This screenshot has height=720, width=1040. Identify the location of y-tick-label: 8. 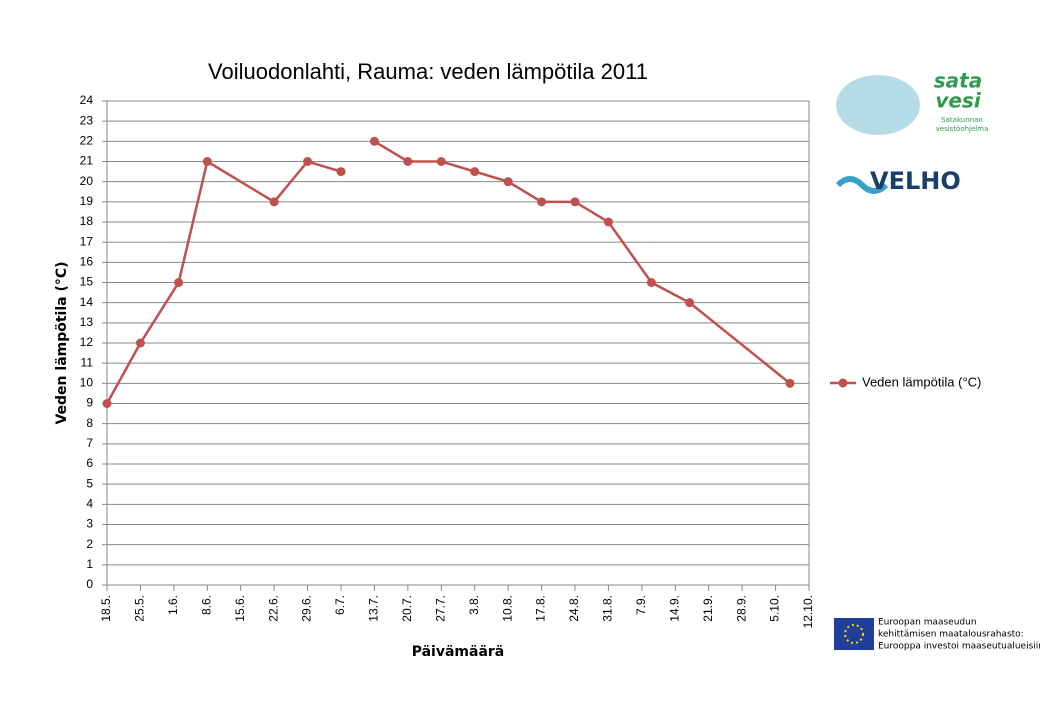
(89, 423).